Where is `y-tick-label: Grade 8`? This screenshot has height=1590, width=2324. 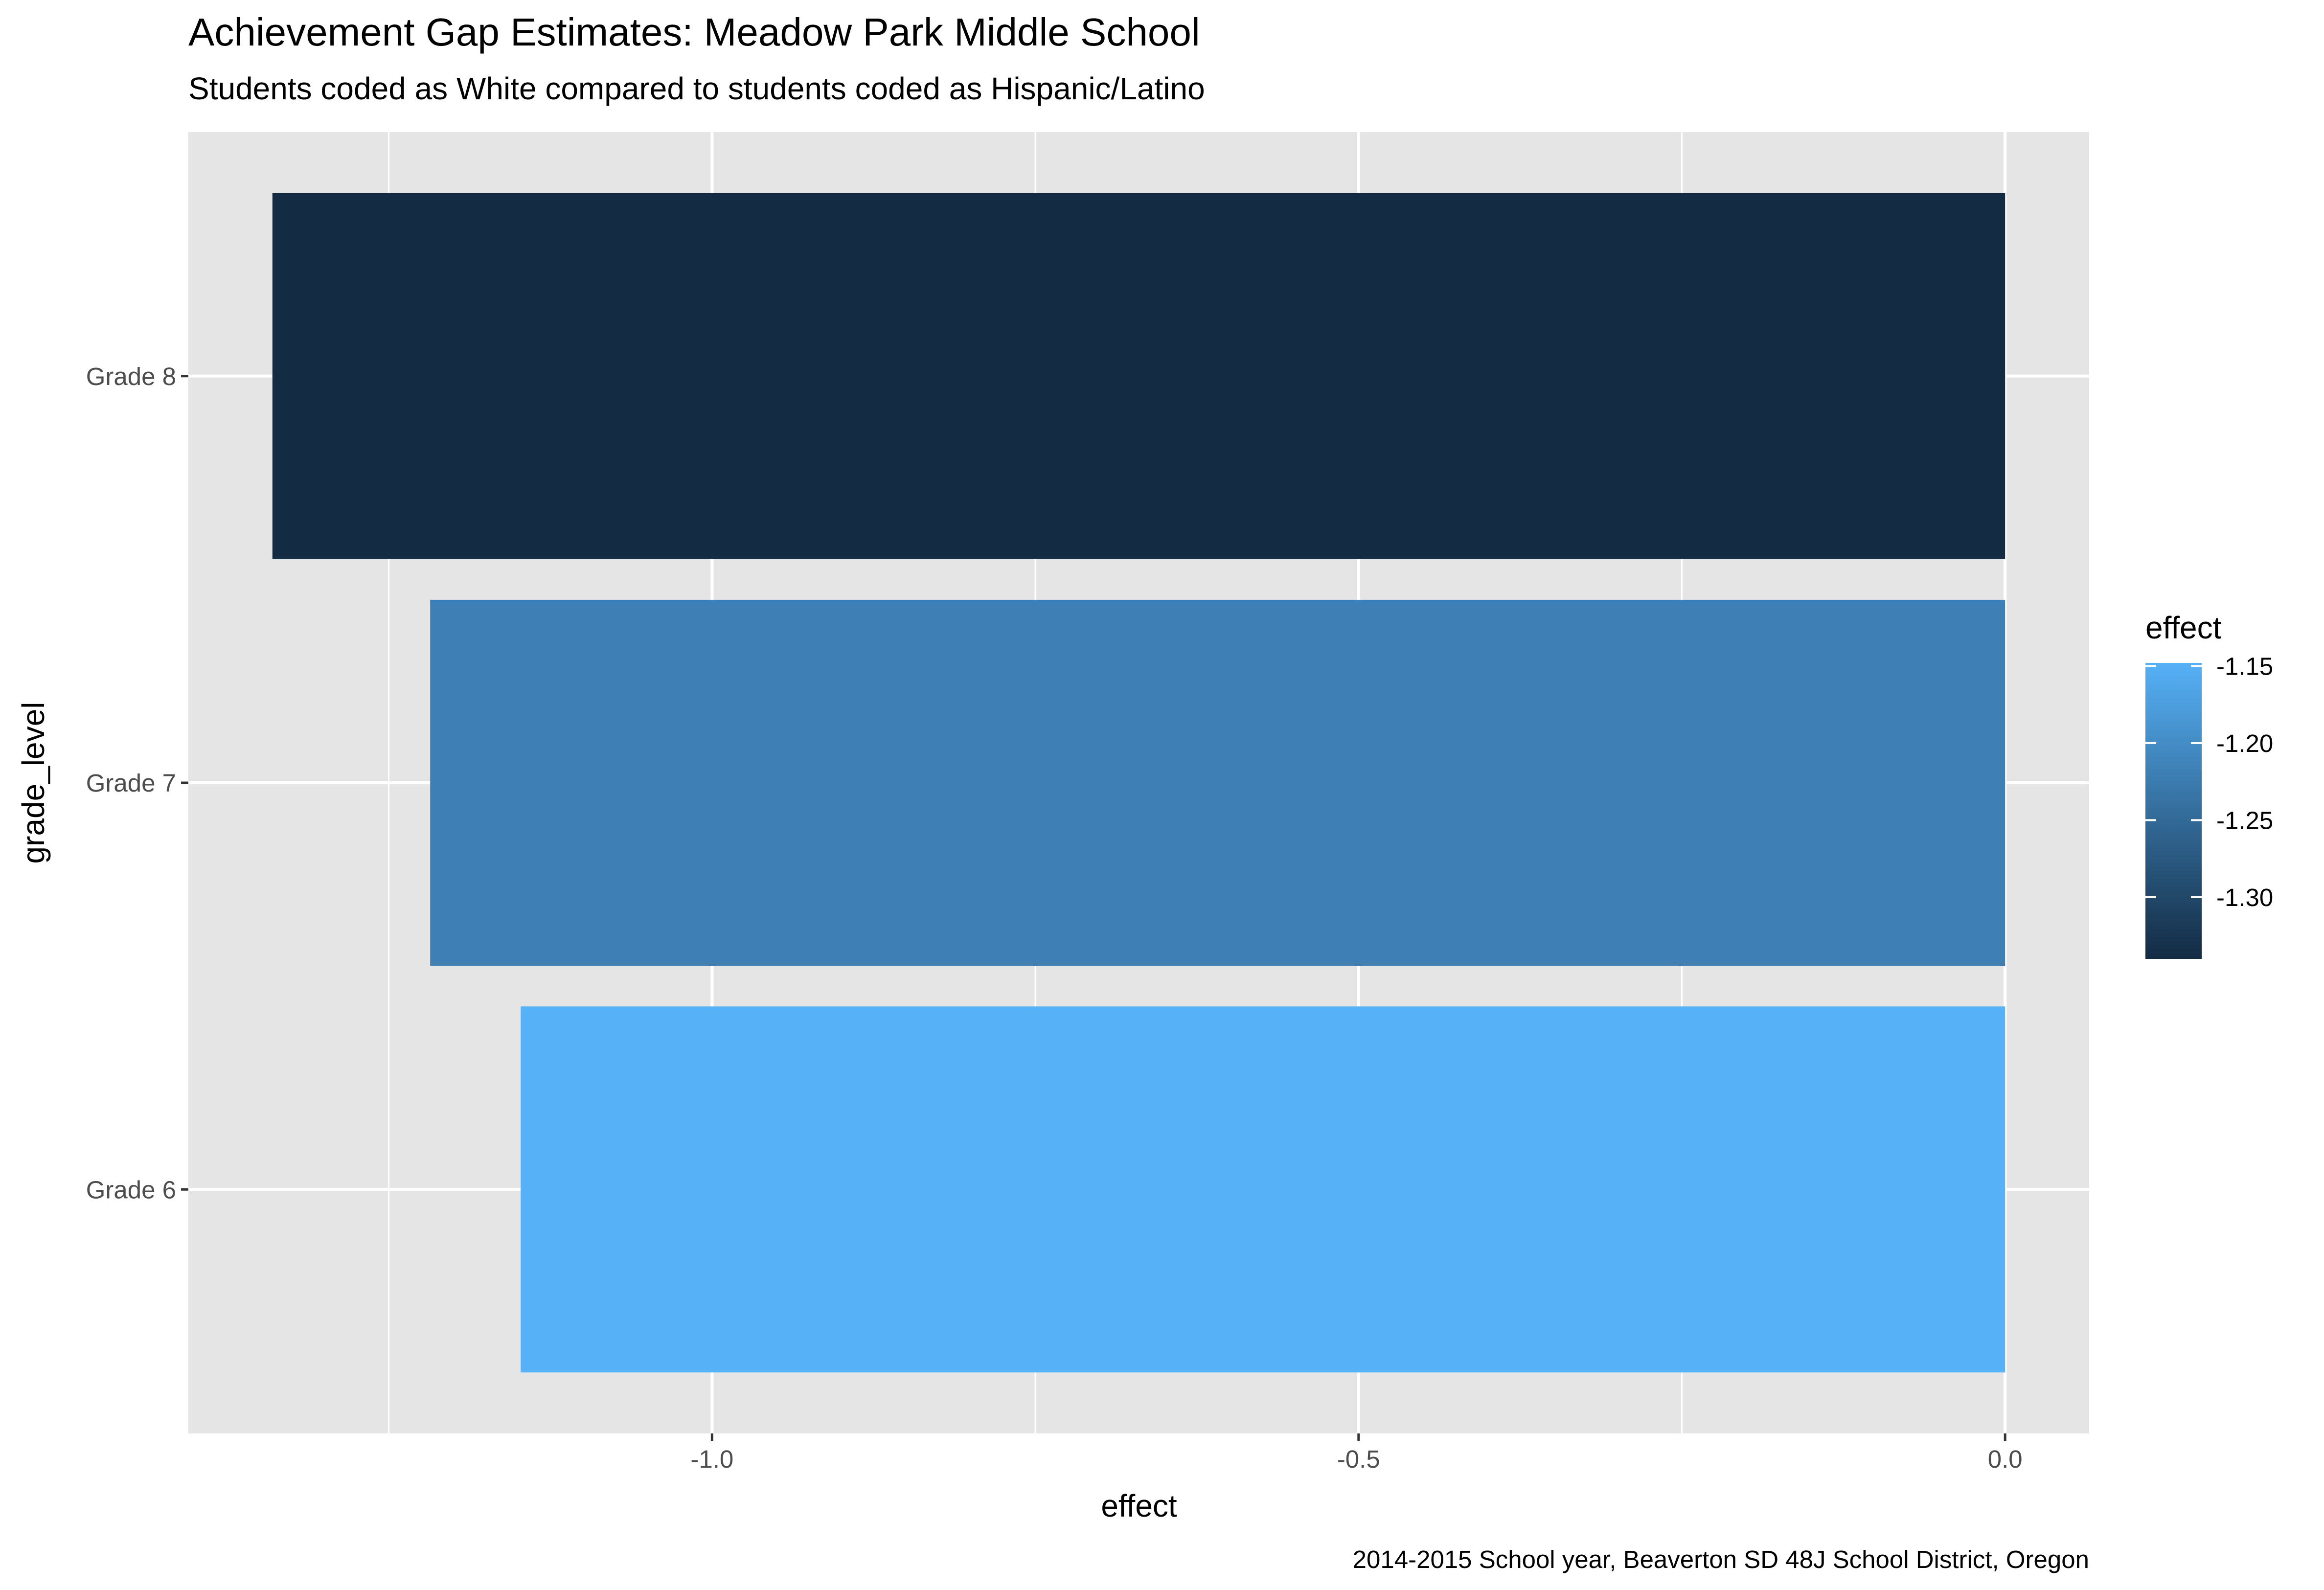 y-tick-label: Grade 8 is located at coordinates (131, 376).